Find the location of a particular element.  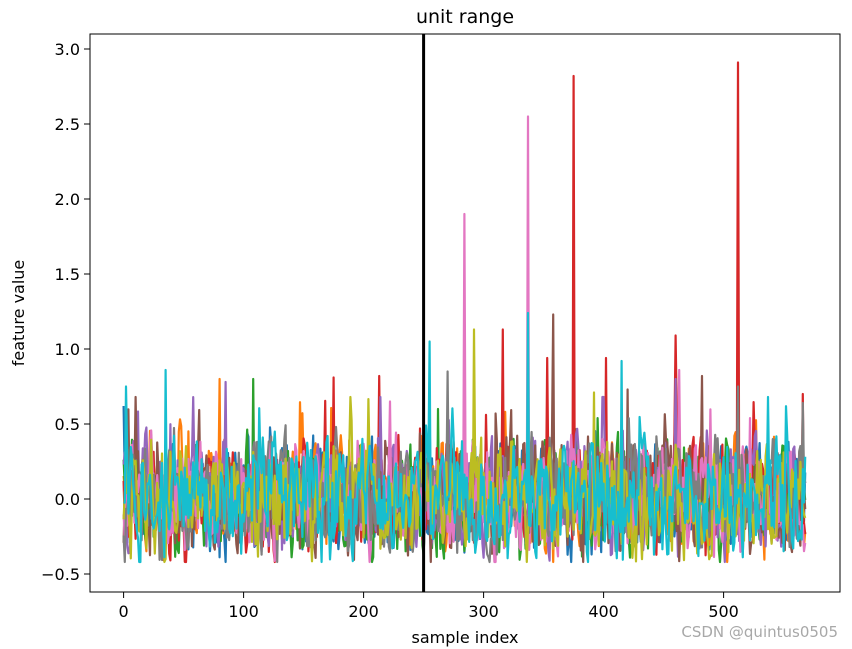

y-tick-label: 0.5 is located at coordinates (67, 424).